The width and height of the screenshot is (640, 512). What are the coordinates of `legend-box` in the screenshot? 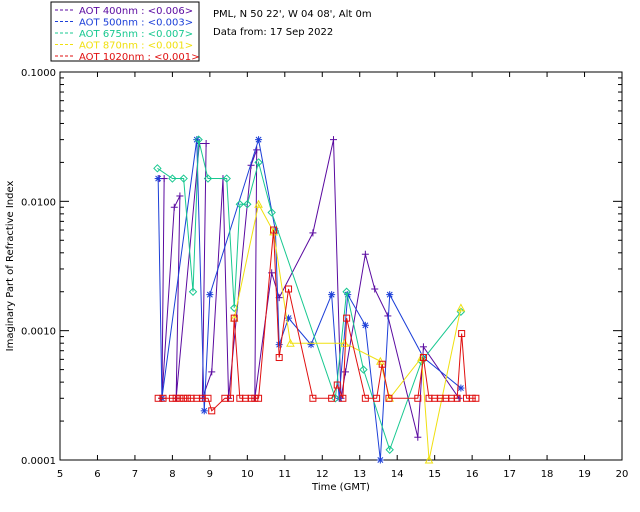 It's located at (125, 31).